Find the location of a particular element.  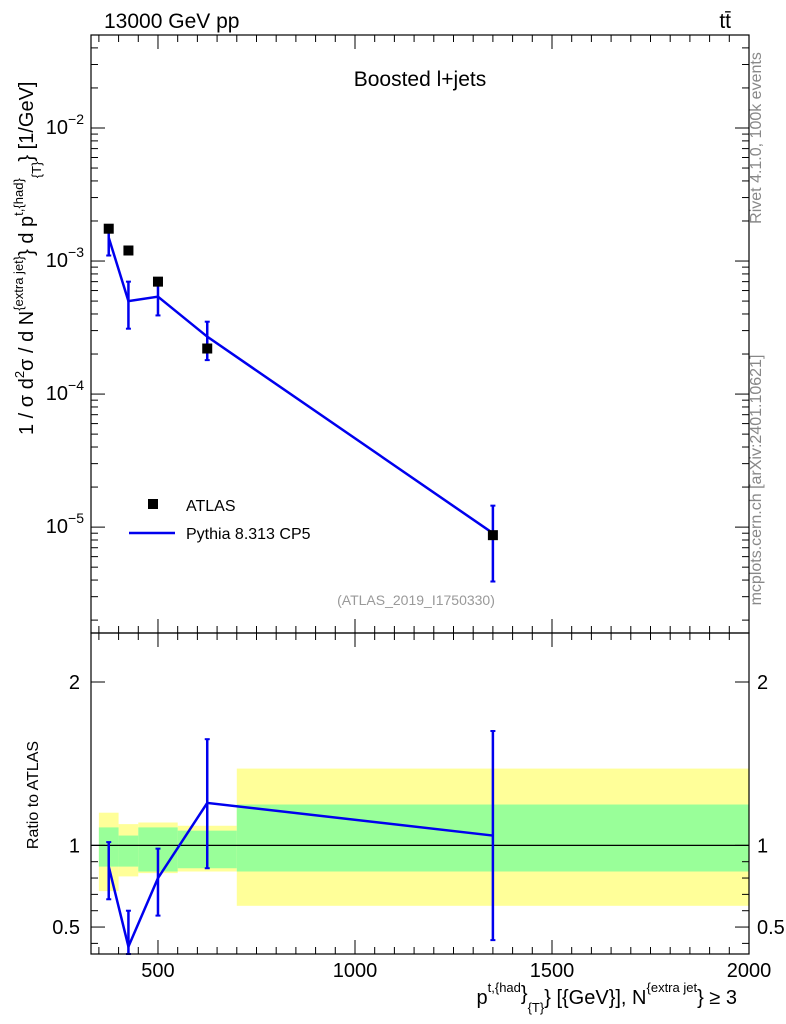

ratio-ylabel: Ratio to ATLAS is located at coordinates (33, 795).